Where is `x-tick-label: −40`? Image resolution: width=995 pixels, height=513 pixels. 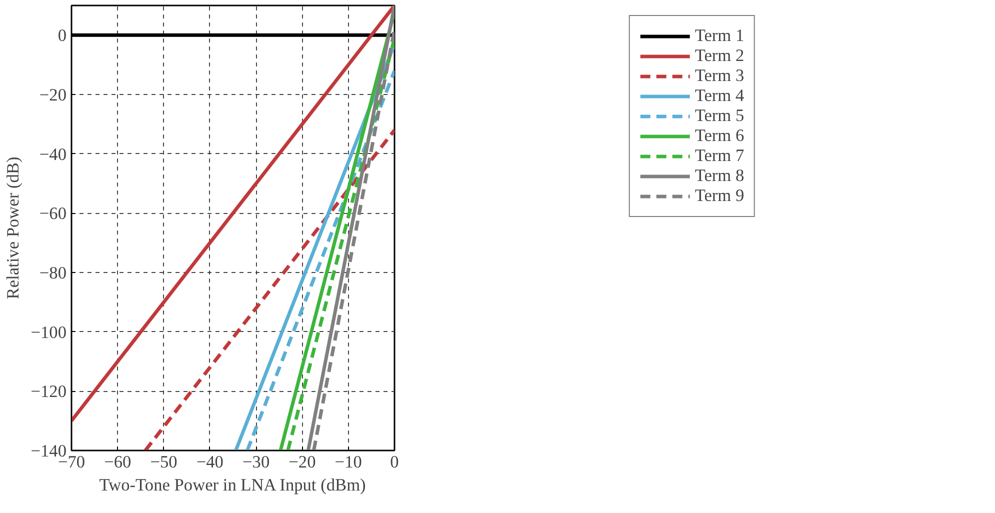 x-tick-label: −40 is located at coordinates (210, 462).